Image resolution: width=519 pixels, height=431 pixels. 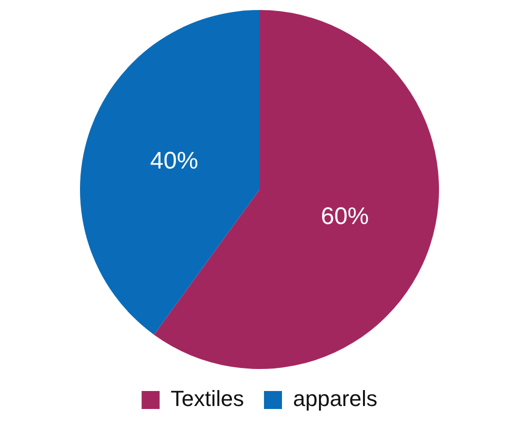 What do you see at coordinates (174, 160) in the screenshot?
I see `data-label: 40%` at bounding box center [174, 160].